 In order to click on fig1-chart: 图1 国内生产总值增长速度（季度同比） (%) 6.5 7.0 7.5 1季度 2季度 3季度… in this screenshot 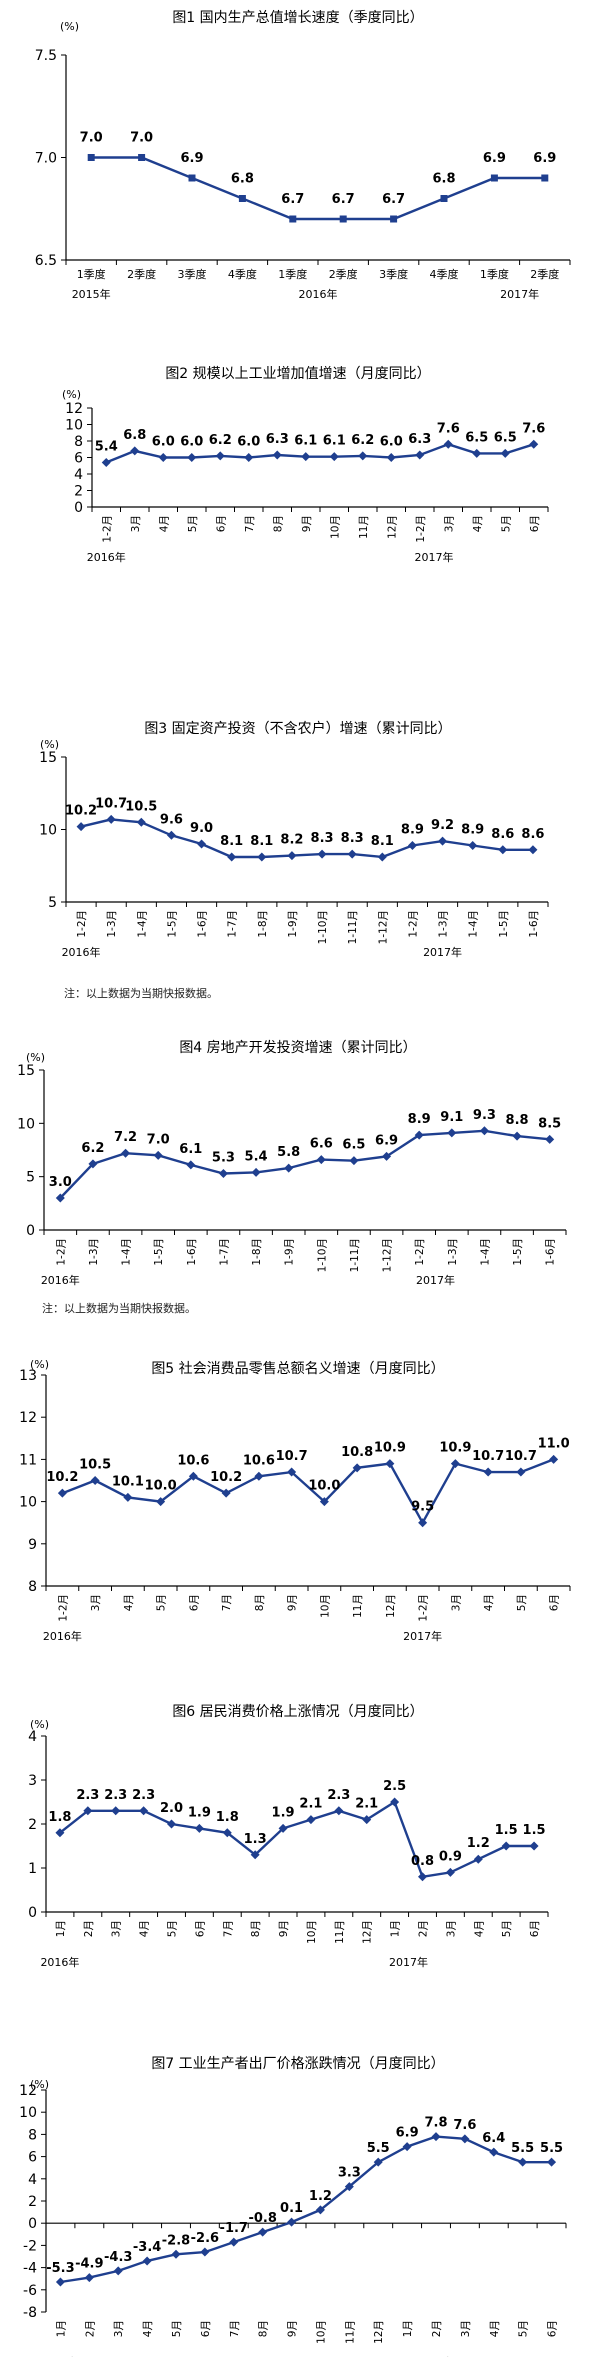, I will do `click(303, 155)`.